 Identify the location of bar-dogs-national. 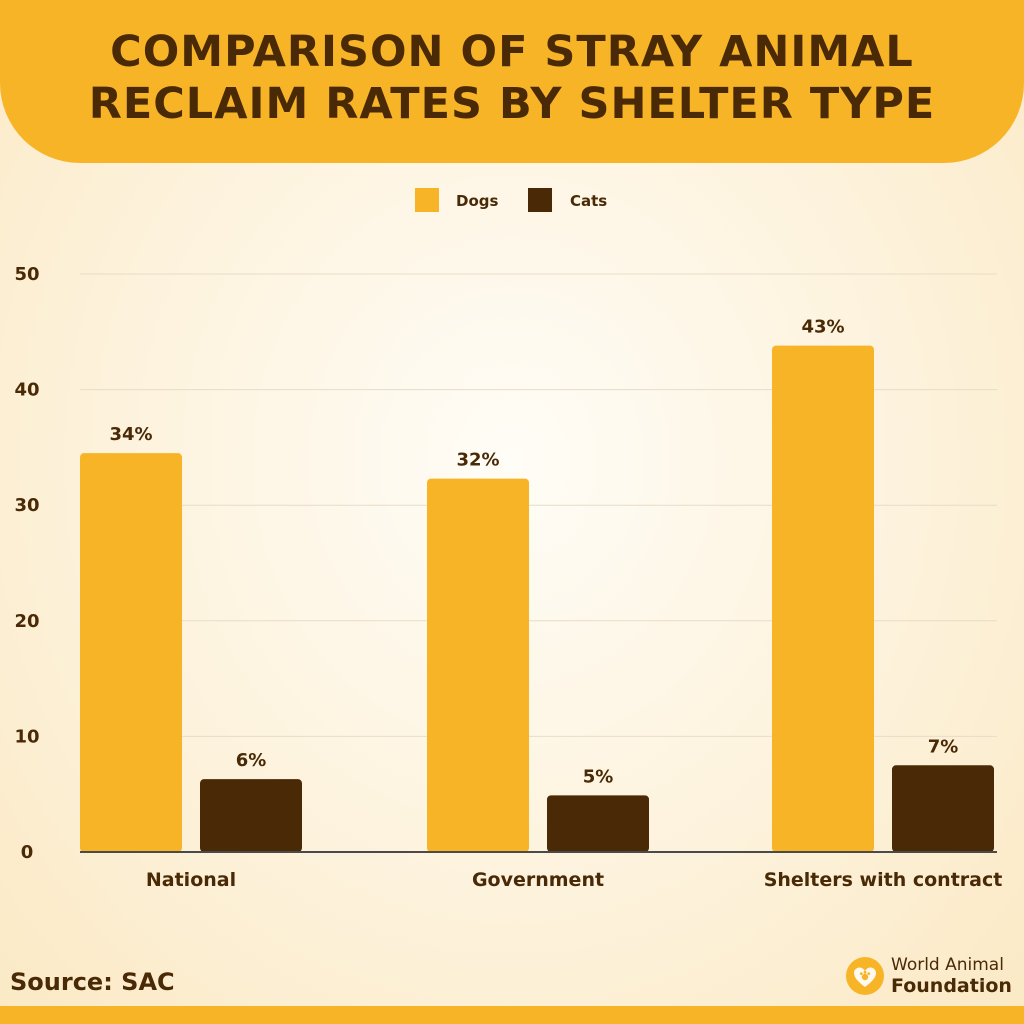
(131, 652).